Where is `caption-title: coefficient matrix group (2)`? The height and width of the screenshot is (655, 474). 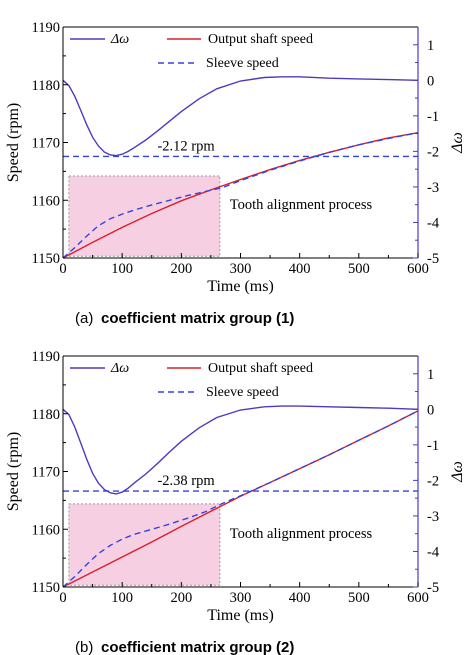 caption-title: coefficient matrix group (2) is located at coordinates (197, 647).